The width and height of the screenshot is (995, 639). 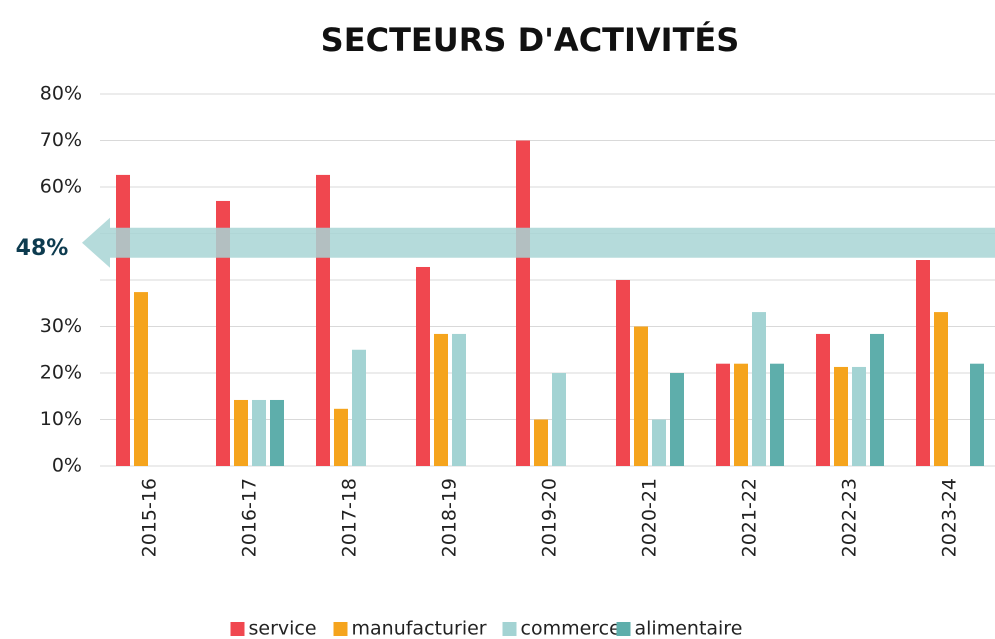 What do you see at coordinates (419, 628) in the screenshot?
I see `legend-label: manufacturier` at bounding box center [419, 628].